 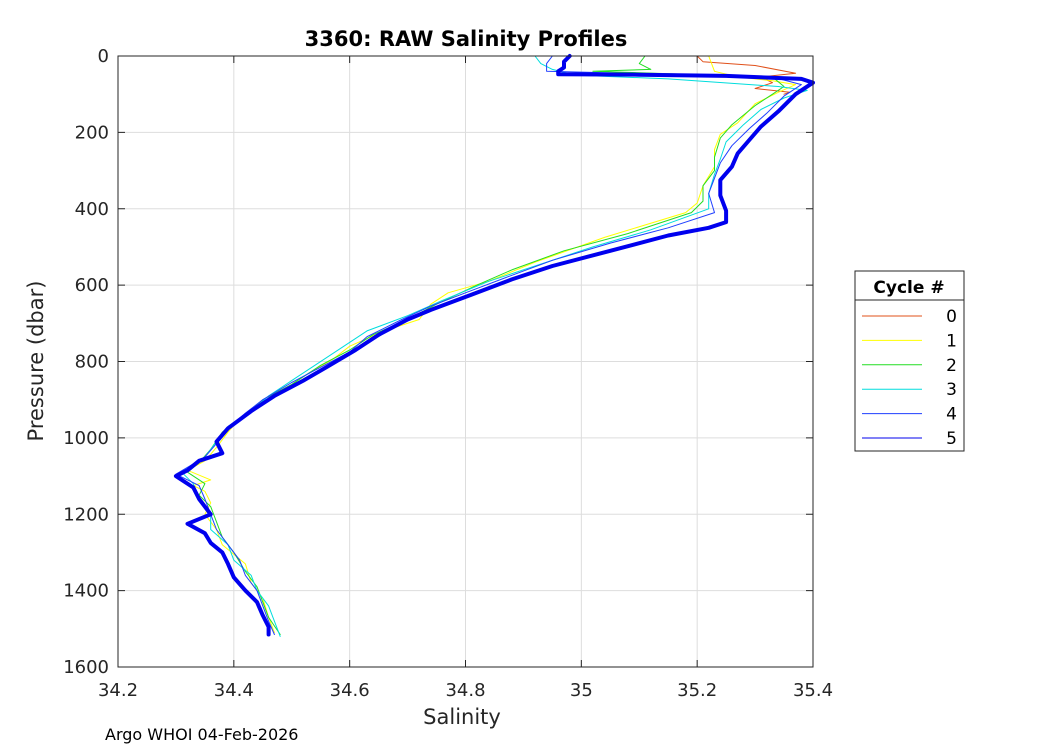 I want to click on y-axis-label: Pressure (dbar), so click(x=36, y=361).